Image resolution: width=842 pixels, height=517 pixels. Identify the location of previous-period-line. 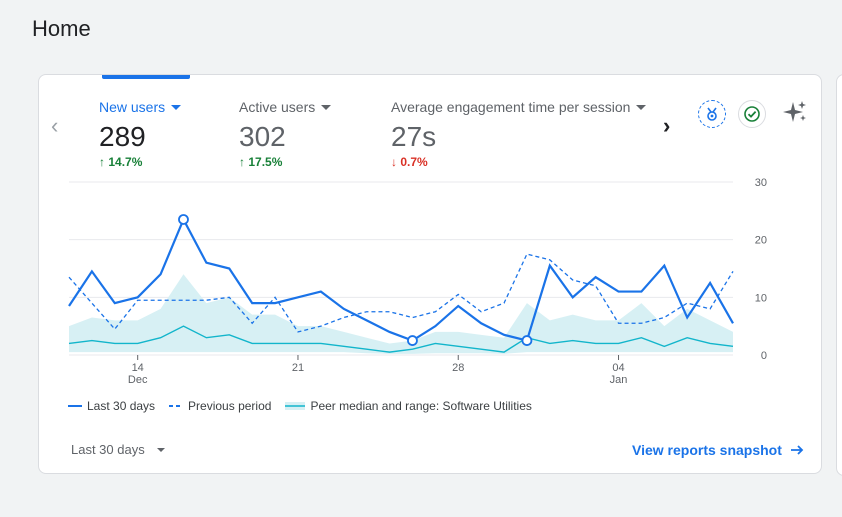
(401, 293).